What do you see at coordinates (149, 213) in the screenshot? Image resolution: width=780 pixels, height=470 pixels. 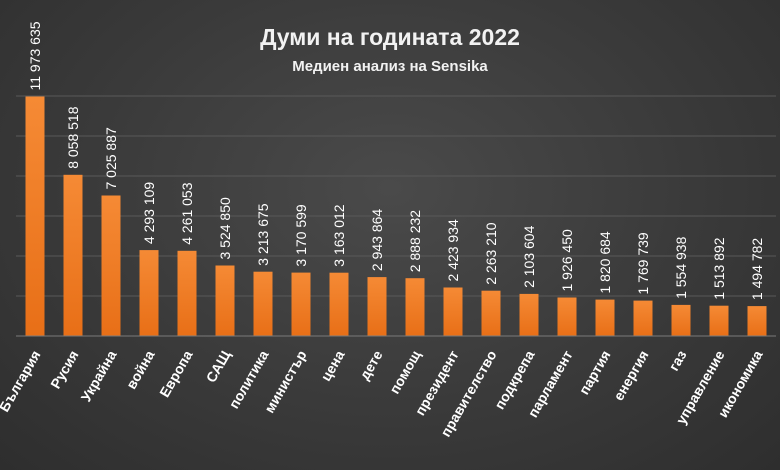 I see `data-label-3: 4 293 109` at bounding box center [149, 213].